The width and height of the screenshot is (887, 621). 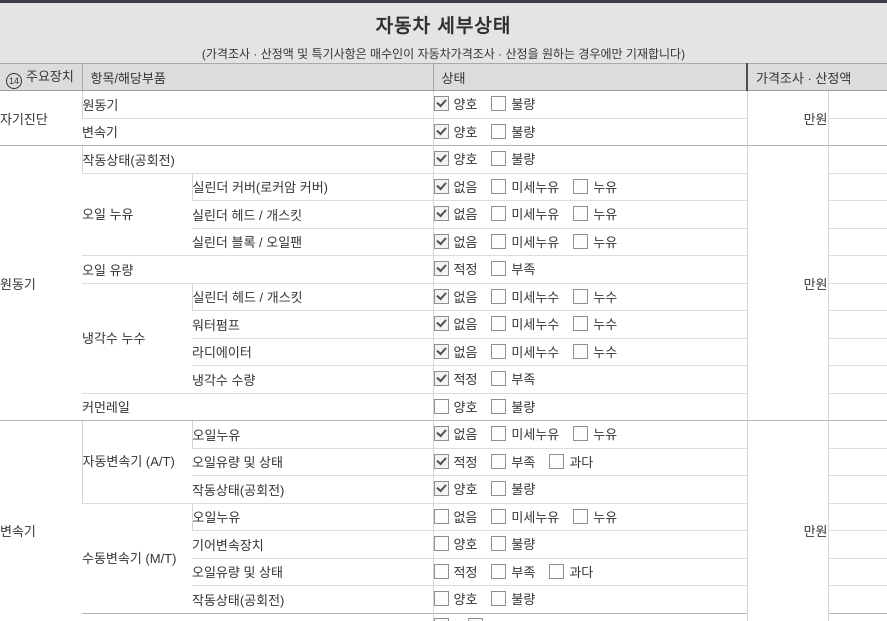 What do you see at coordinates (137, 557) in the screenshot?
I see `subgroup-cell: 수동변속기 (M/T)` at bounding box center [137, 557].